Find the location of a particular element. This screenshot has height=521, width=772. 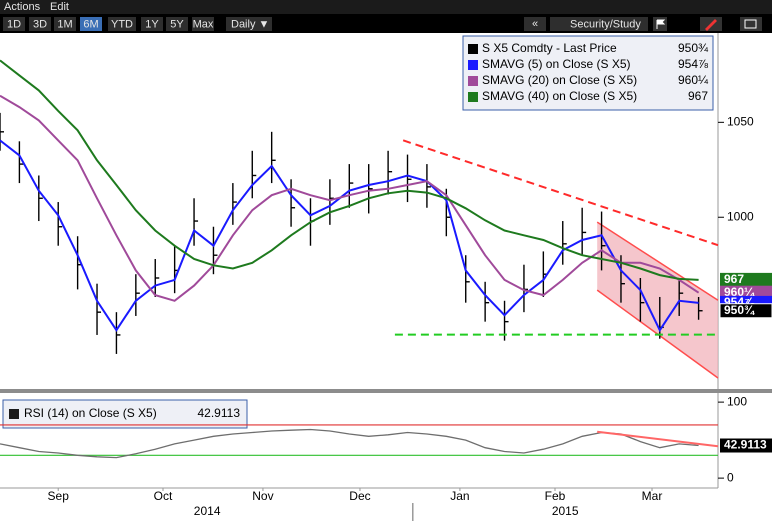

year-label: 2014 is located at coordinates (207, 511).